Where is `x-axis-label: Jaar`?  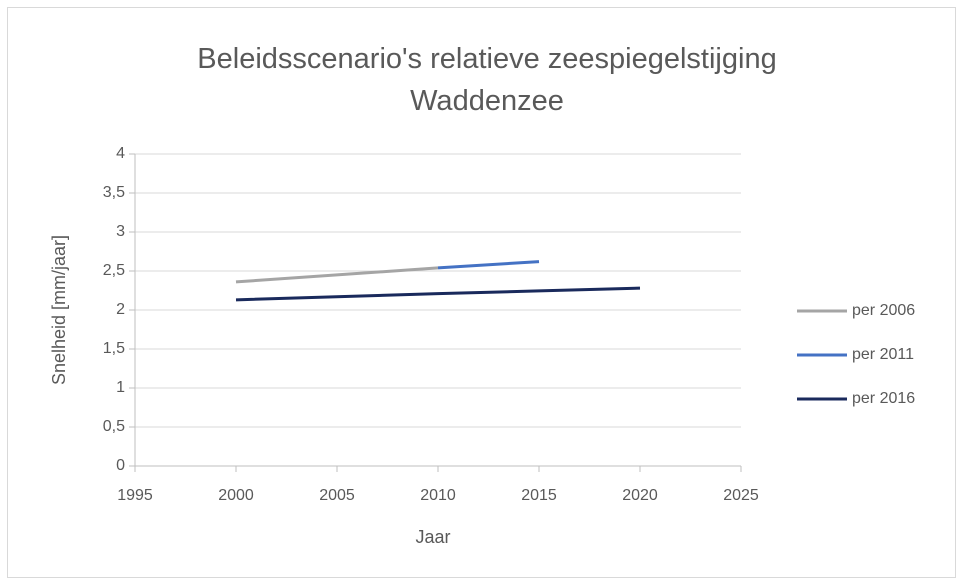 x-axis-label: Jaar is located at coordinates (432, 537).